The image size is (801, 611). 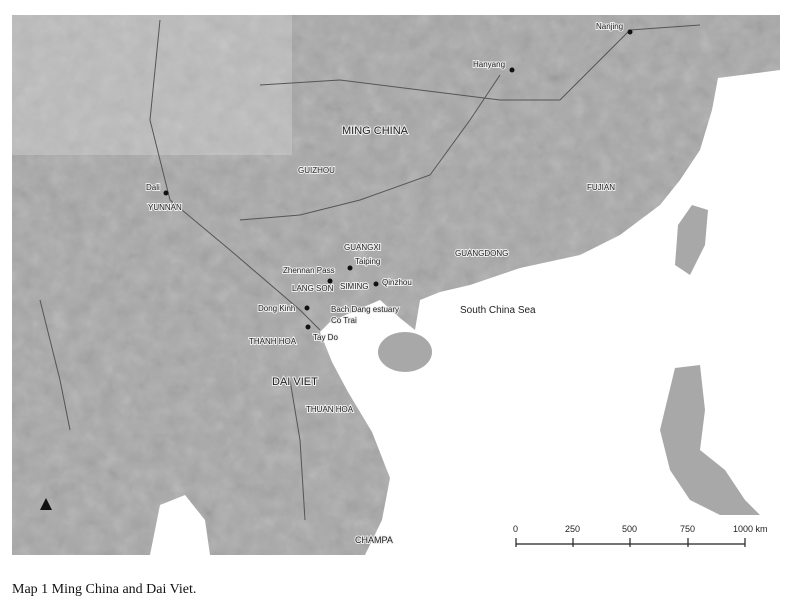 I want to click on label-nanjing: Nanjing, so click(x=609, y=26).